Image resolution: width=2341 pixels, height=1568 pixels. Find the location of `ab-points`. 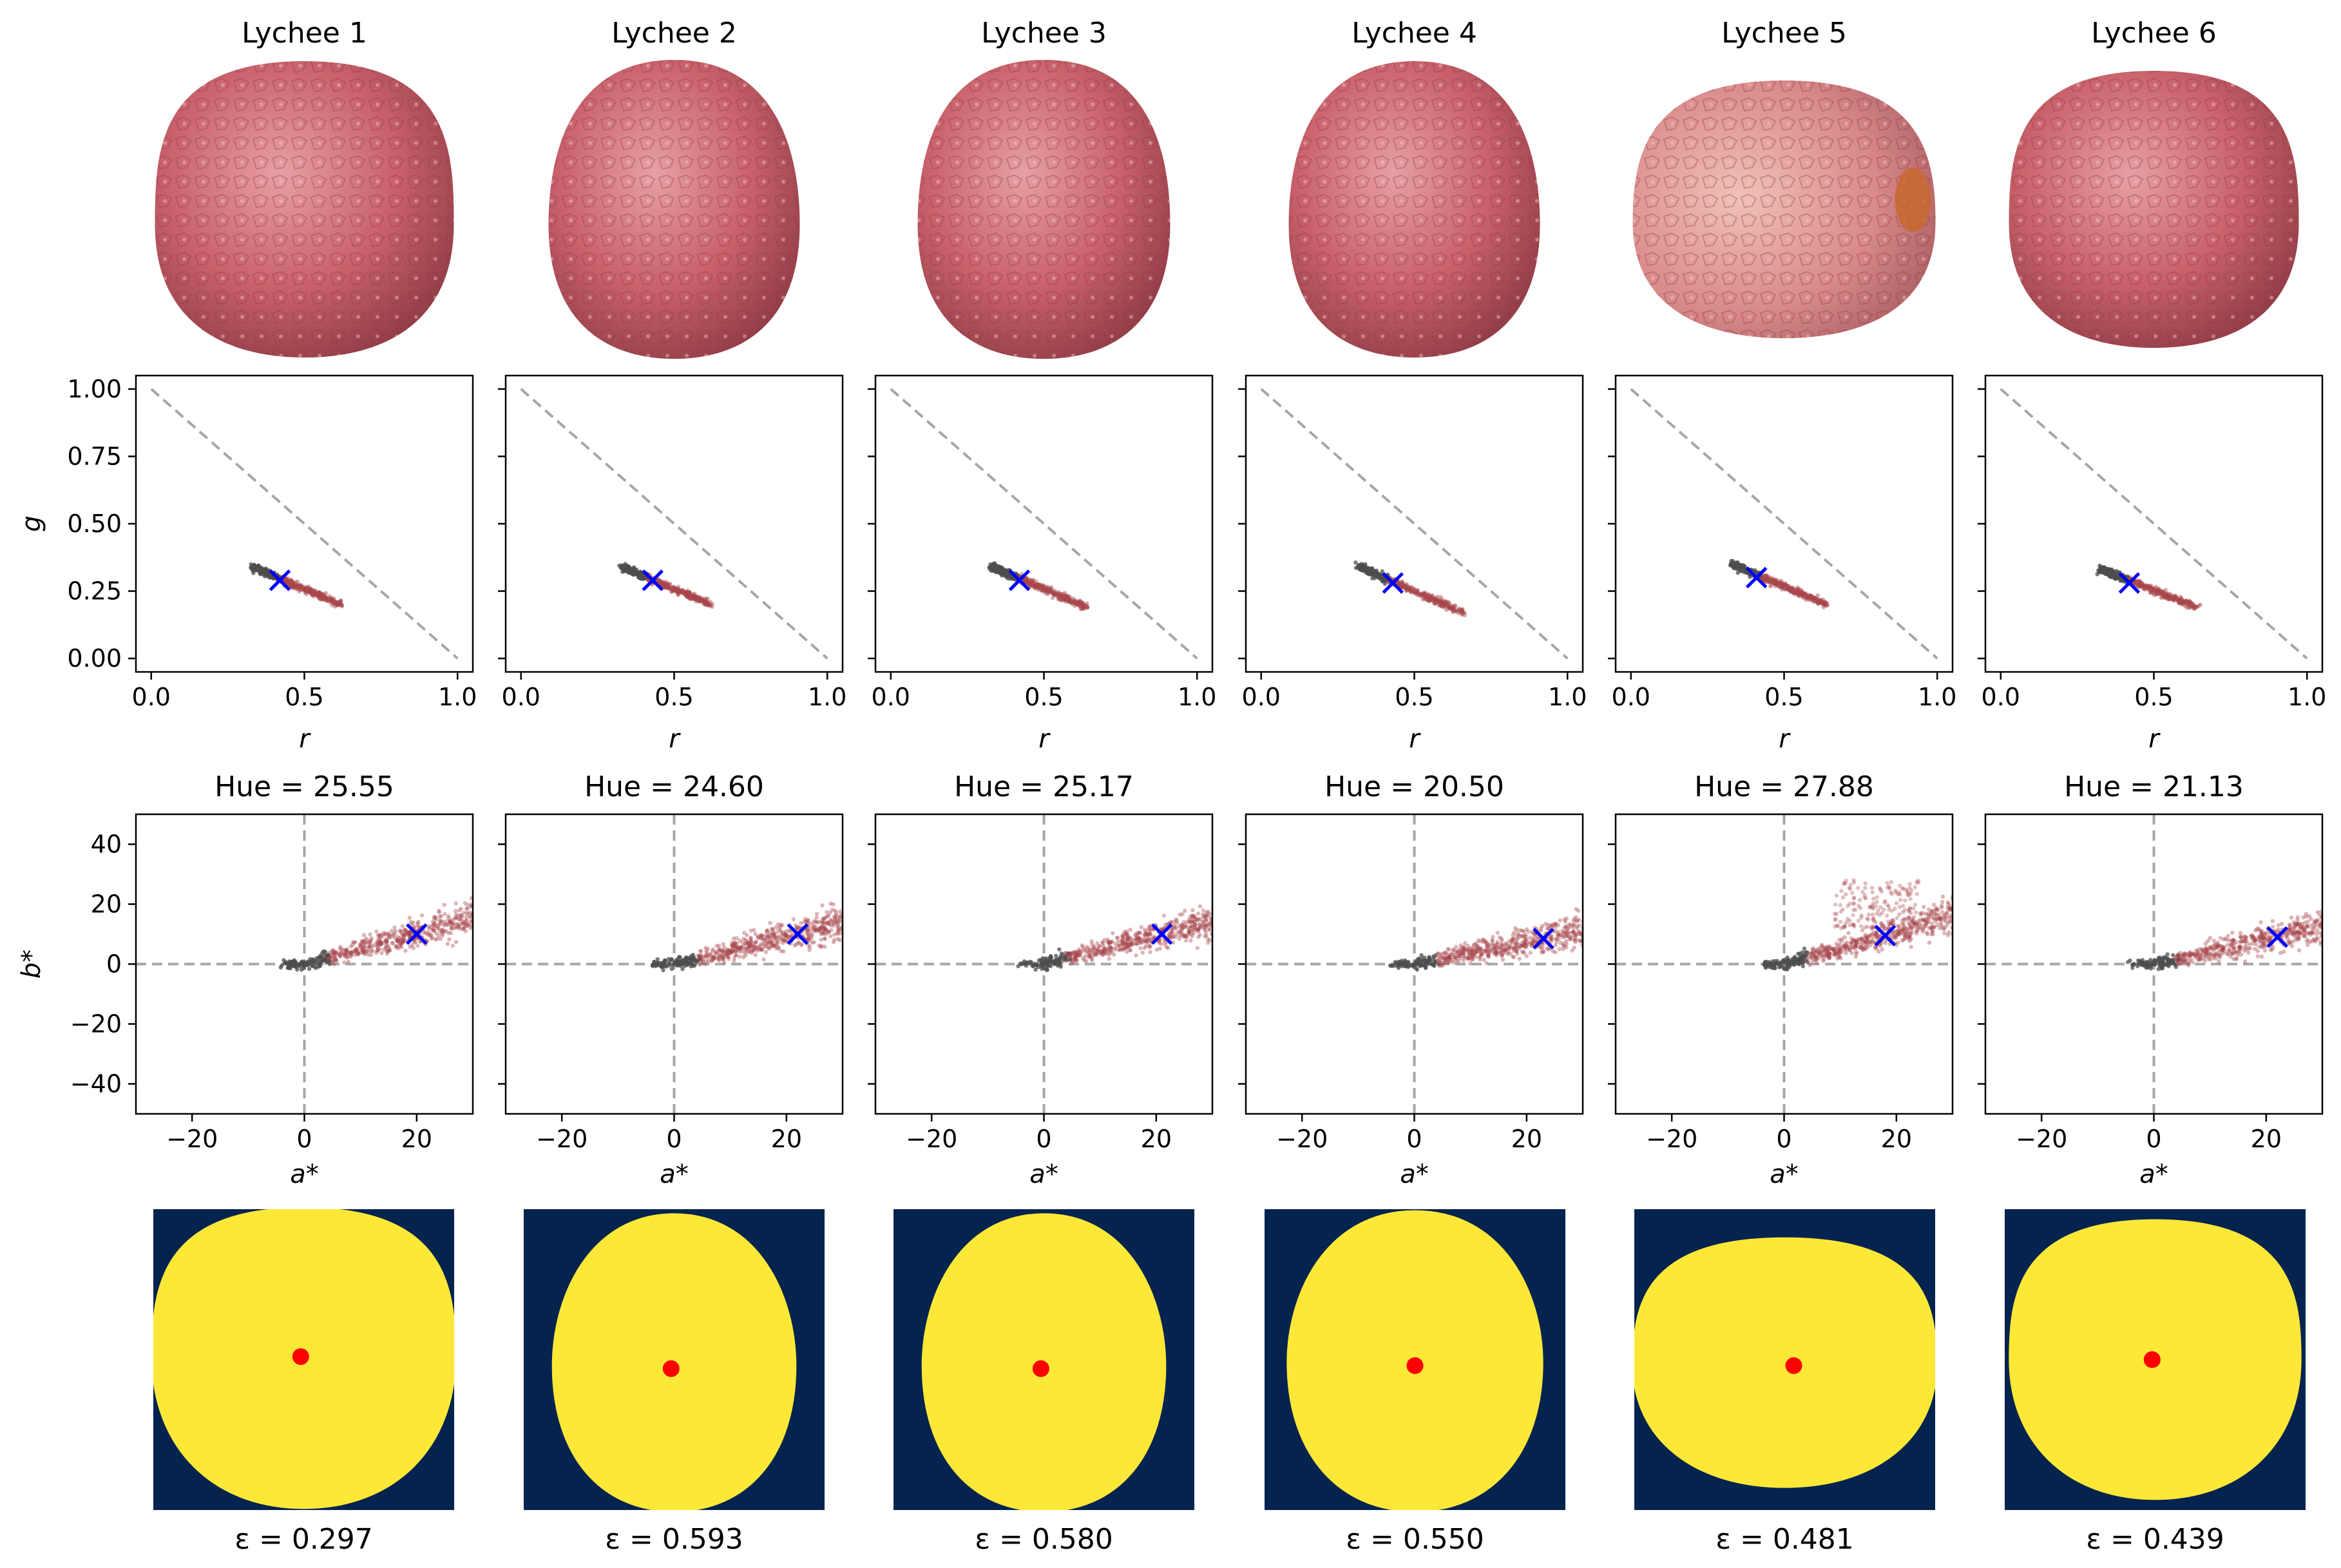

ab-points is located at coordinates (1053, 964).